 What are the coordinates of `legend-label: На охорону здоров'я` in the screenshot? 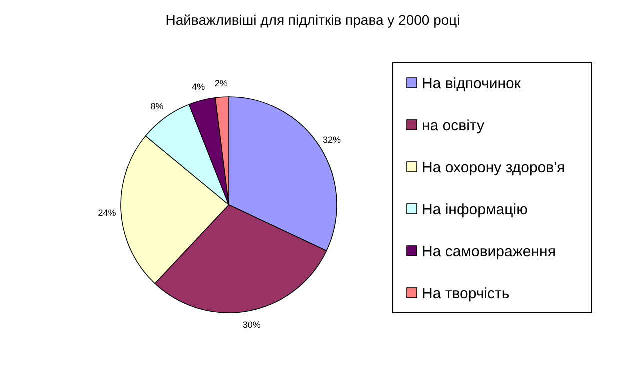 It's located at (494, 167).